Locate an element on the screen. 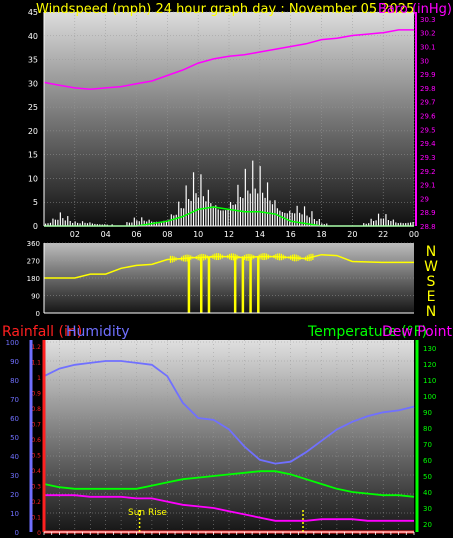 This screenshot has width=453, height=538. baro-tick-label: 30 is located at coordinates (424, 61).